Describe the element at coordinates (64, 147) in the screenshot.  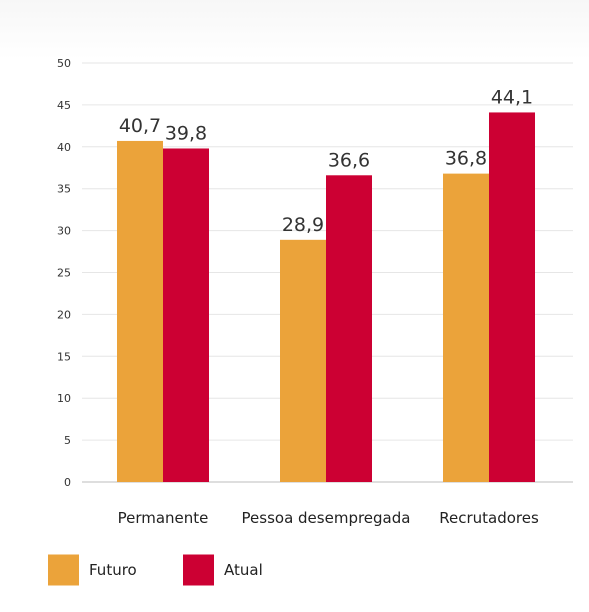
I see `y-tick-label: 40` at that location.